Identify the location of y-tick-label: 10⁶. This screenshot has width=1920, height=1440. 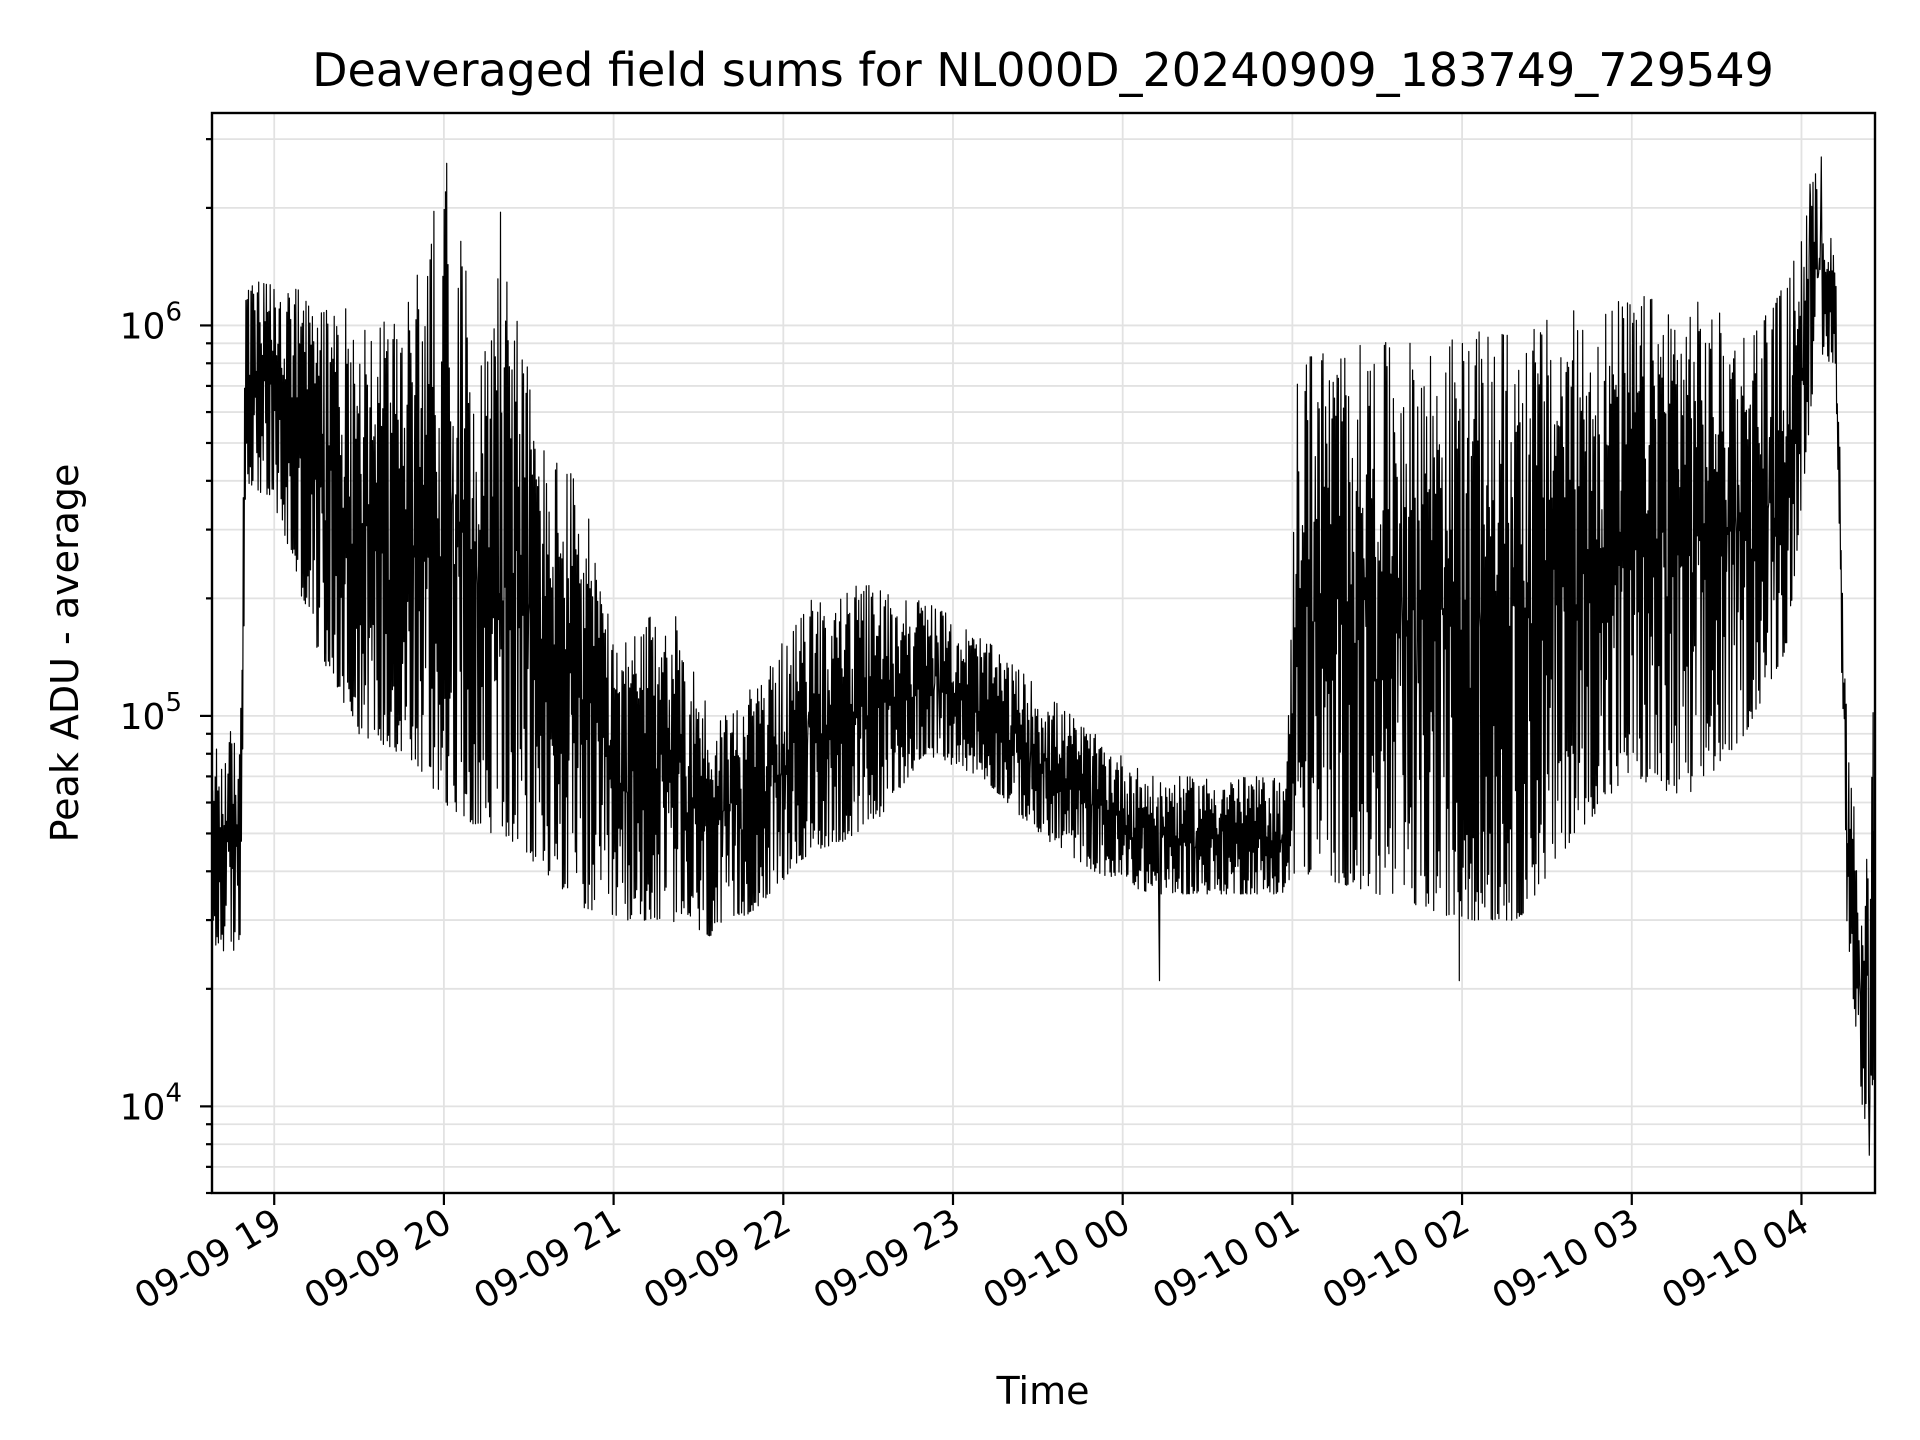
(151, 322).